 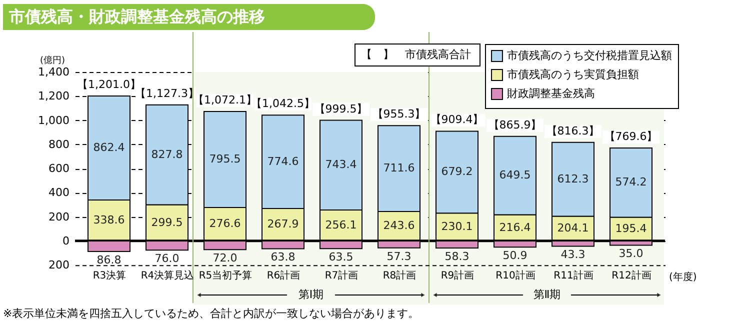 I want to click on x-tick-label: R11計画, so click(x=574, y=276).